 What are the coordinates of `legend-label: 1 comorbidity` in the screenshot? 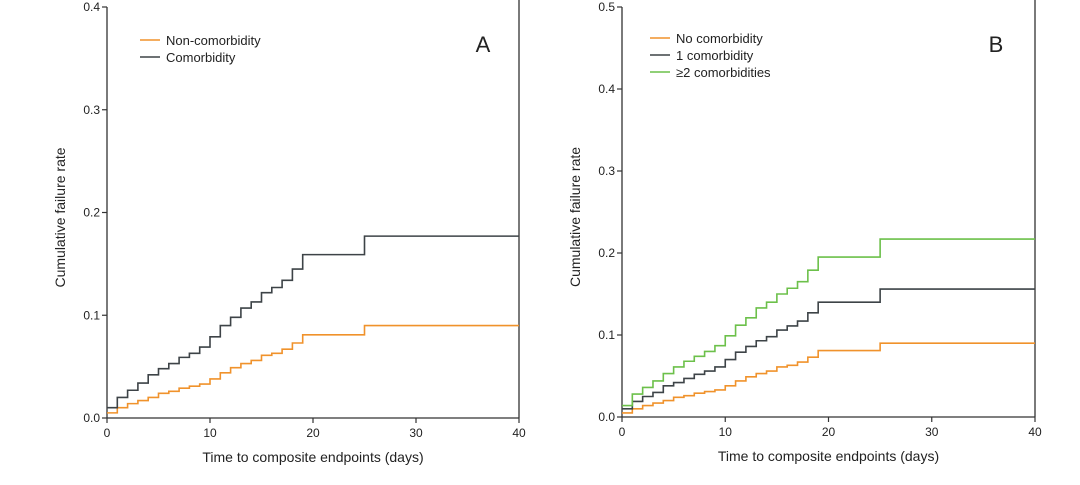 It's located at (715, 55).